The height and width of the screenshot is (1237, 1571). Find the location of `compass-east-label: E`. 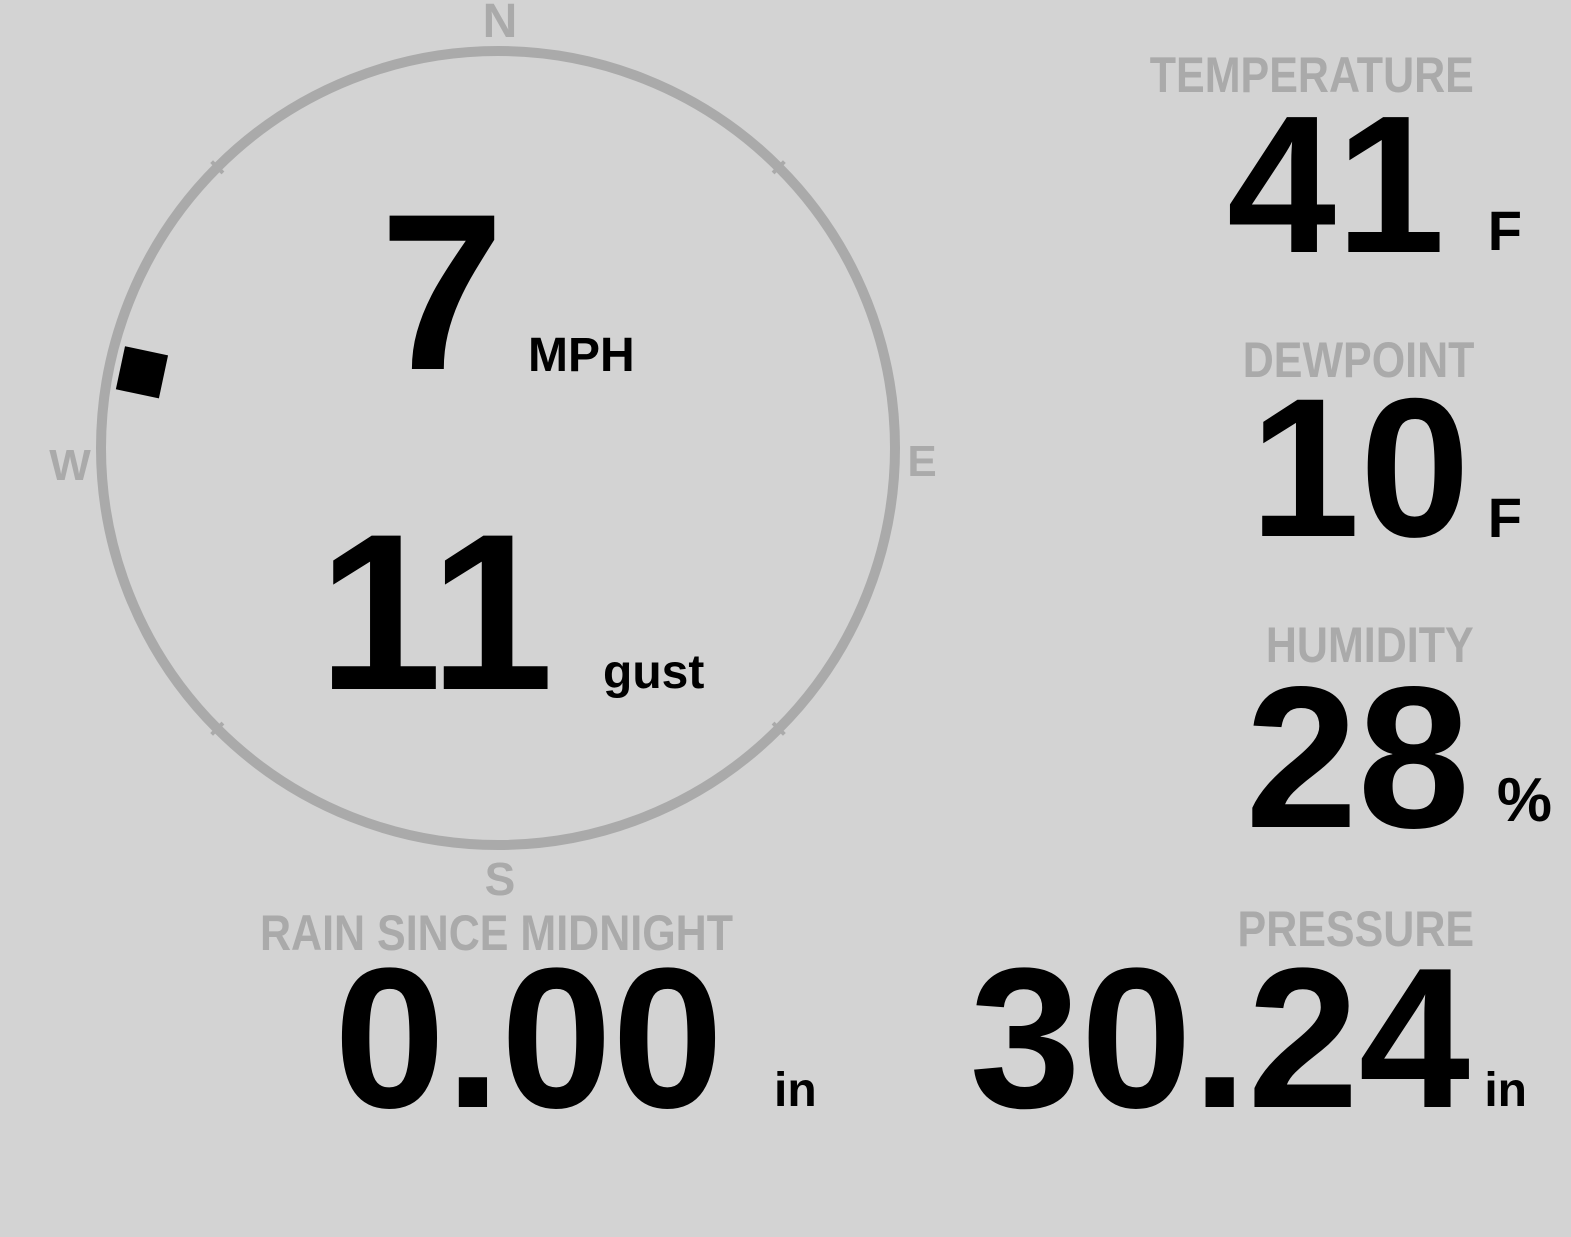

compass-east-label: E is located at coordinates (922, 461).